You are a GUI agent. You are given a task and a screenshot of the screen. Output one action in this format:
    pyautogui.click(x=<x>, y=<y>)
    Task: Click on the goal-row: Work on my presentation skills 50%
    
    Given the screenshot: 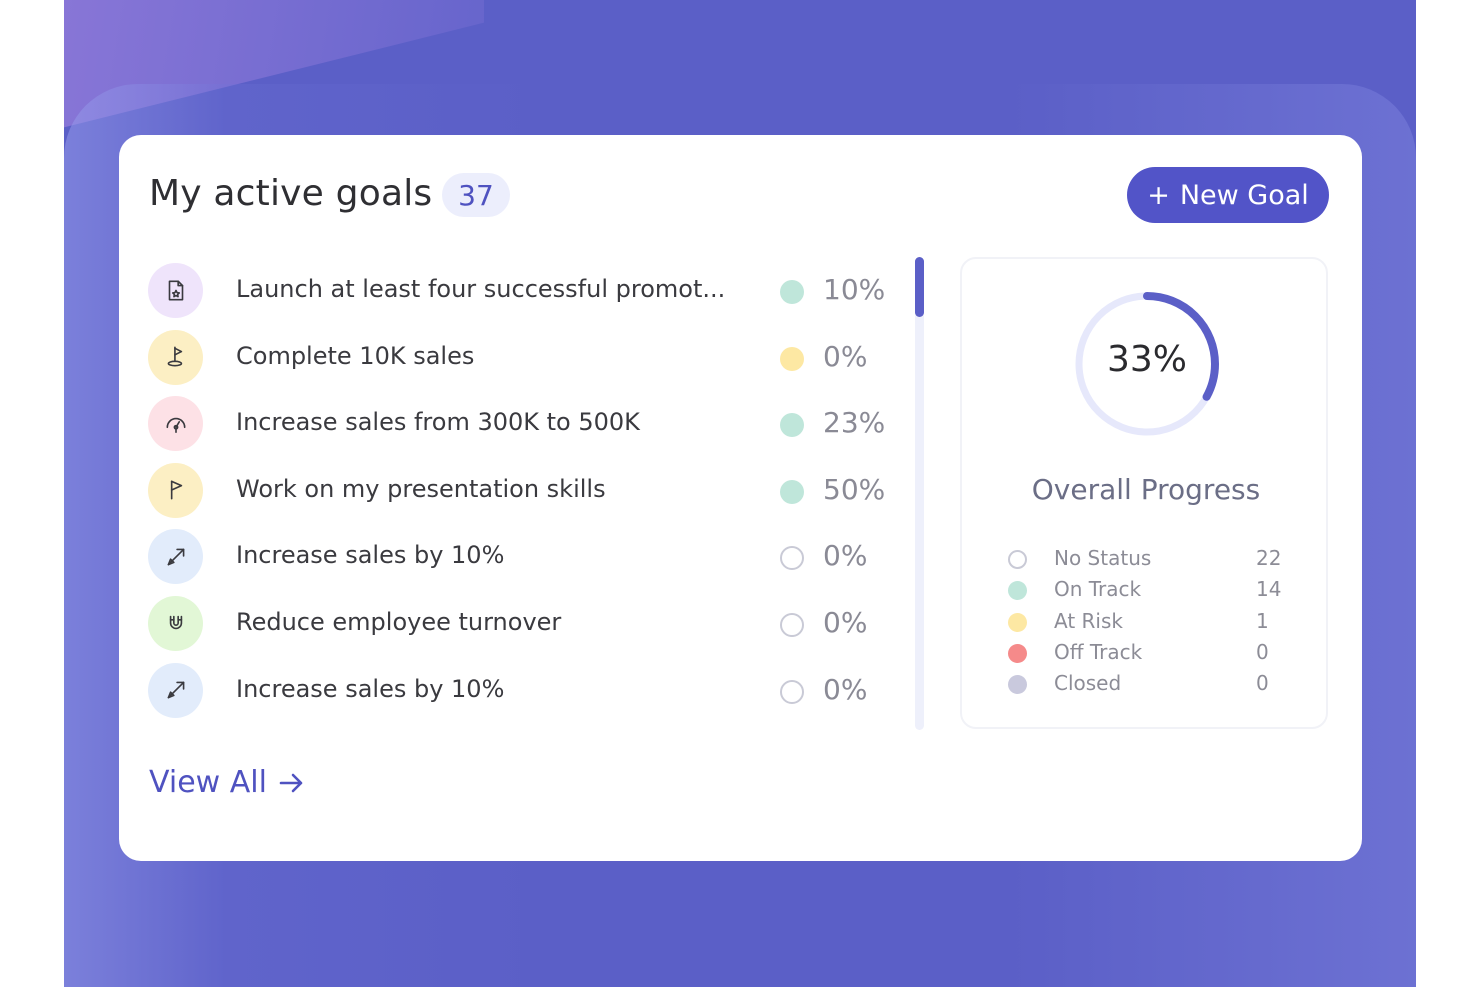 What is the action you would take?
    pyautogui.click(x=528, y=496)
    